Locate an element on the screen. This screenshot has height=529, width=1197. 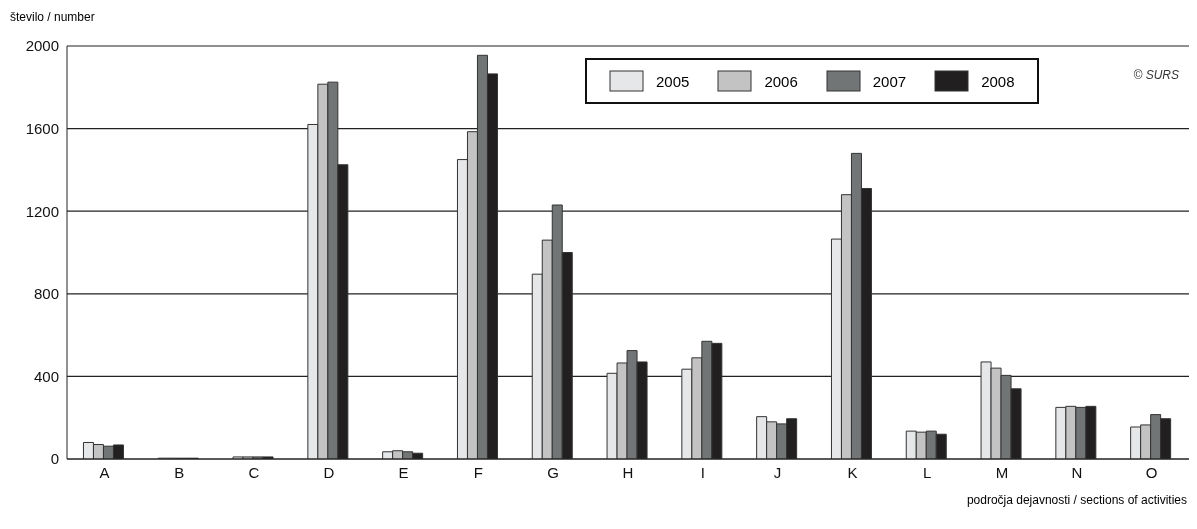
legend-label: 2007 is located at coordinates (889, 81).